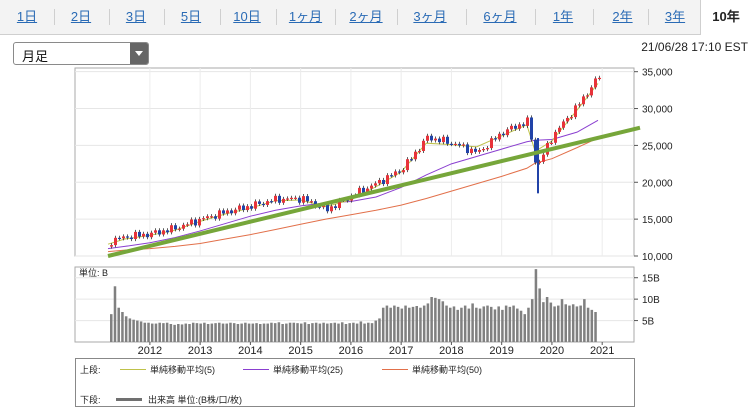 The width and height of the screenshot is (750, 411). Describe the element at coordinates (622, 16) in the screenshot. I see `tab-11: 2年` at that location.